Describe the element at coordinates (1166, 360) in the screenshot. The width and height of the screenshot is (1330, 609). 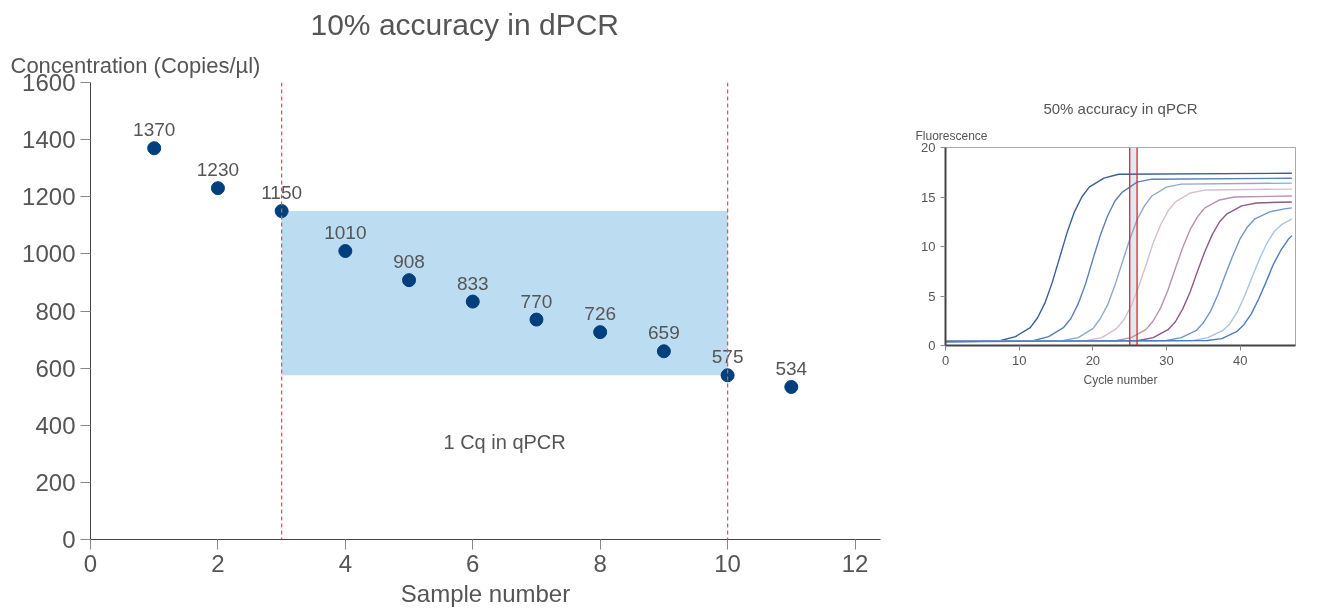
I see `x-tick-label: 30` at that location.